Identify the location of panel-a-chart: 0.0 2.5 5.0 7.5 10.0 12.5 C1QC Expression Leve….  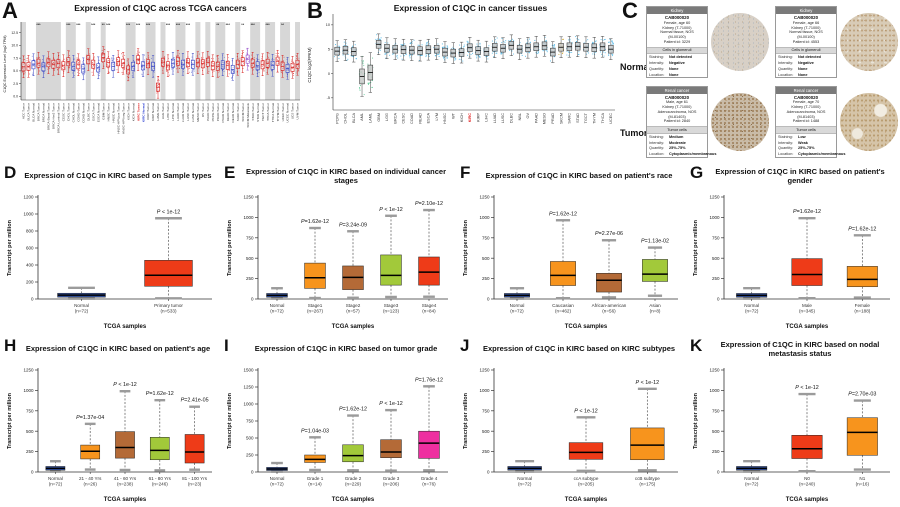
(151, 78).